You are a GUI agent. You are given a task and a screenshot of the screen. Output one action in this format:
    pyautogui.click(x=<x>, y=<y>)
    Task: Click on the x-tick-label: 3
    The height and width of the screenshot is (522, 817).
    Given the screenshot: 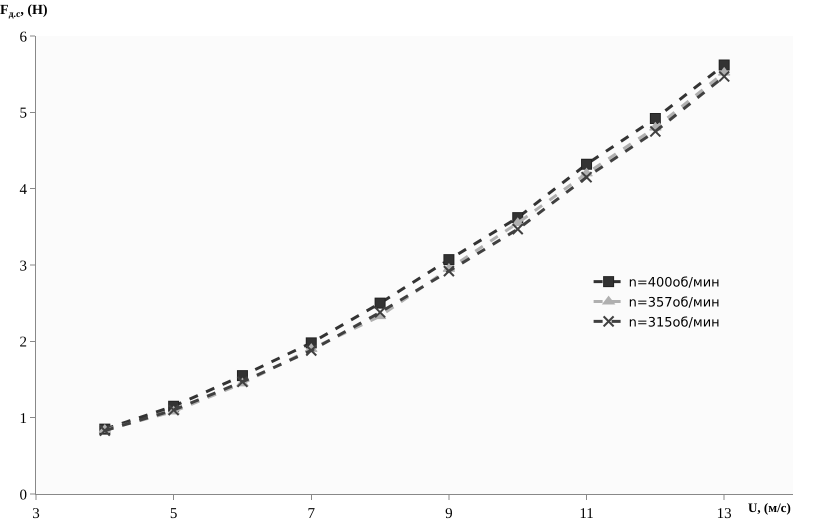 What is the action you would take?
    pyautogui.click(x=36, y=514)
    